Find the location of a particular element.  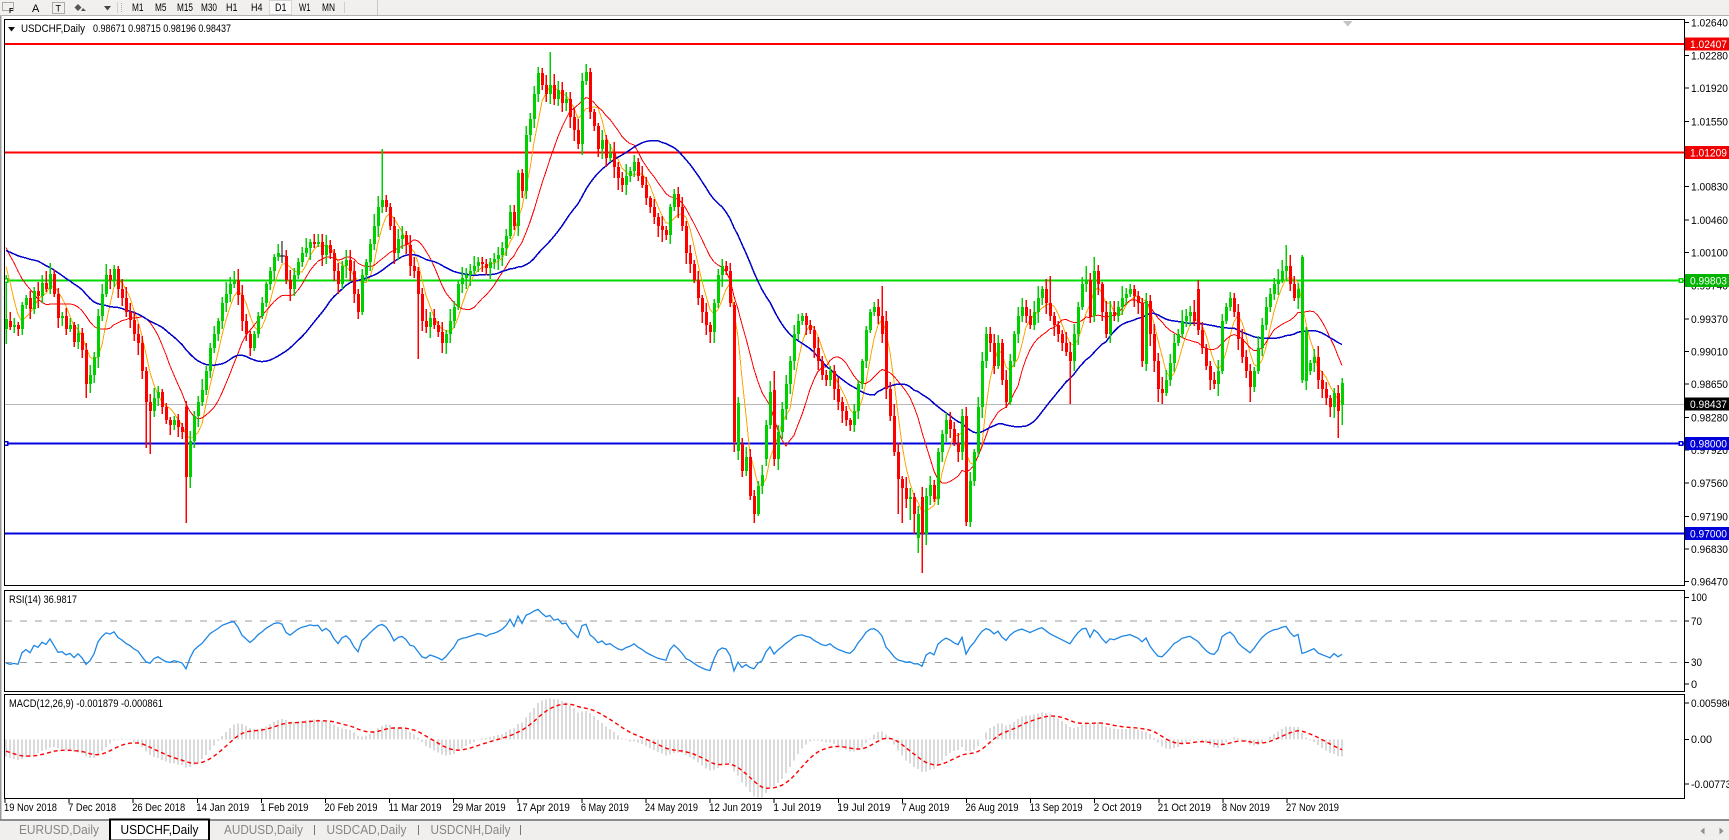

svg-text: 0.97560 is located at coordinates (1709, 484).